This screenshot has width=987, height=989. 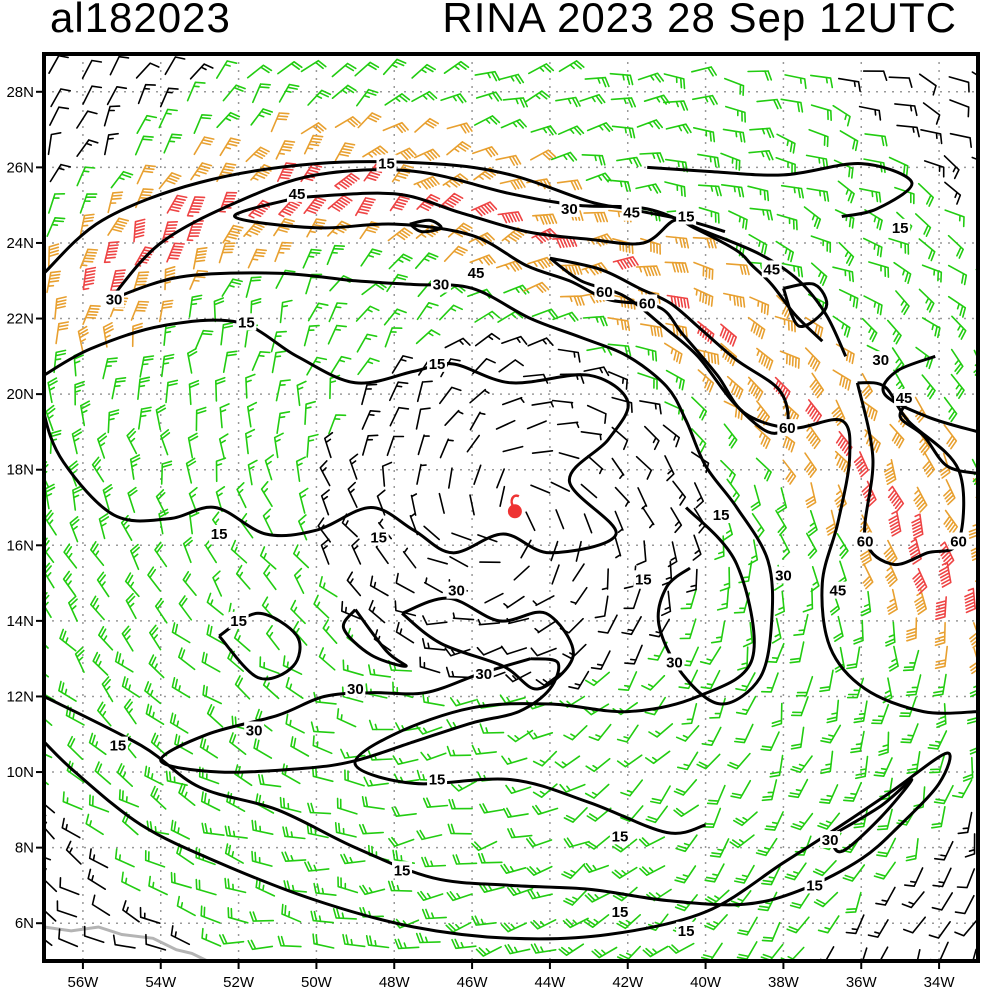 I want to click on lon-tick-label: 54W, so click(x=161, y=981).